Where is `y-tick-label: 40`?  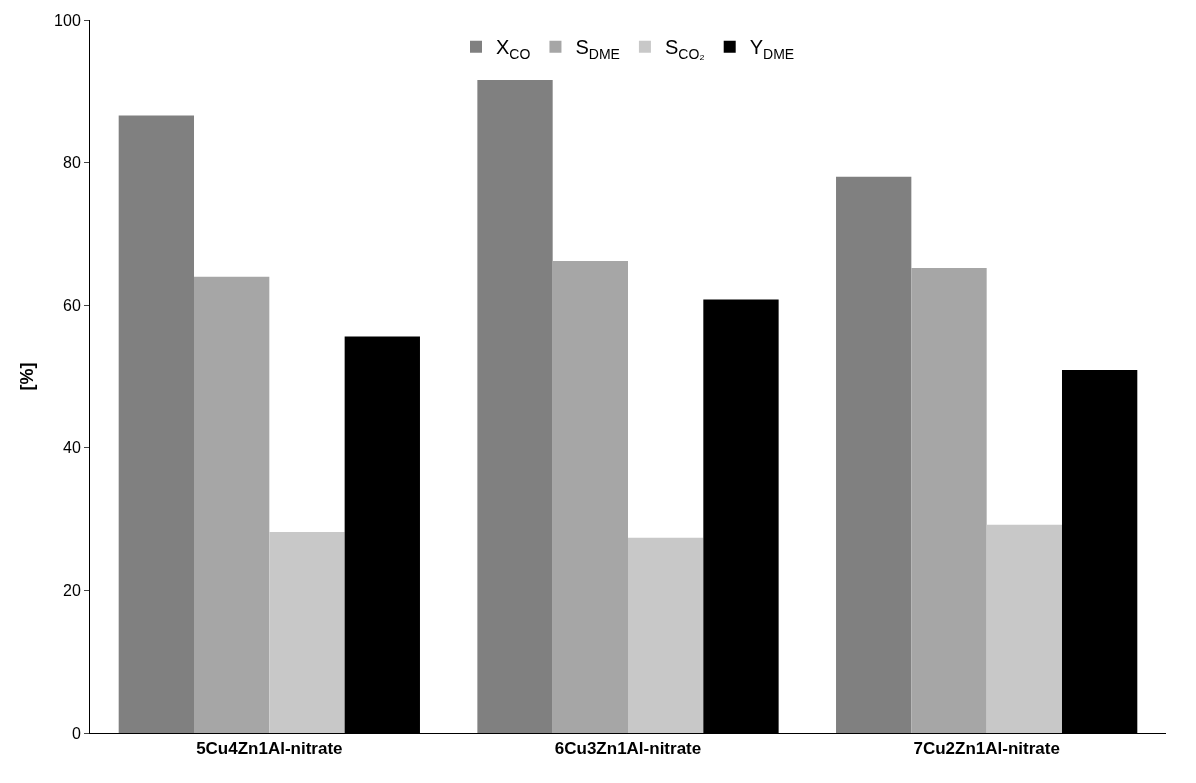
y-tick-label: 40 is located at coordinates (72, 448).